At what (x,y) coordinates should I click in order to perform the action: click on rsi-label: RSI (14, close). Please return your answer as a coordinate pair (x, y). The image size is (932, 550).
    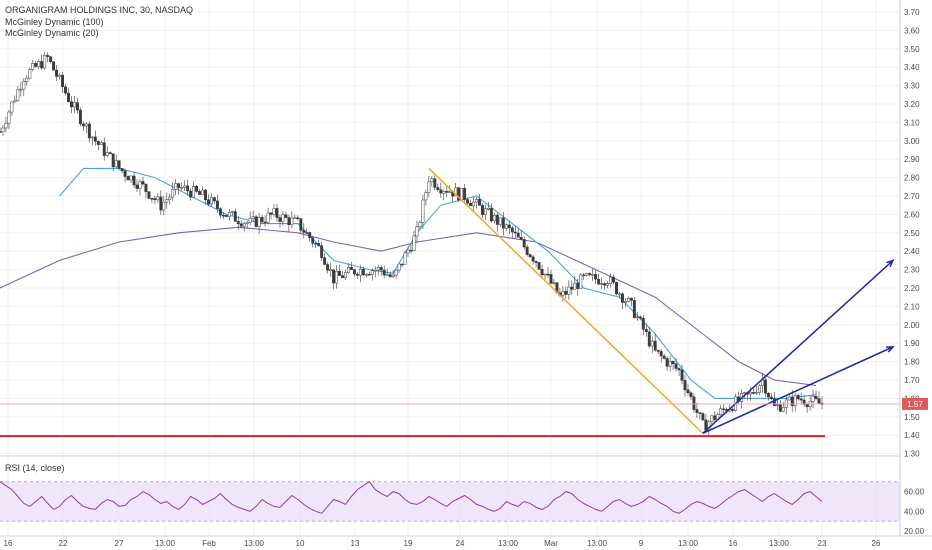
    Looking at the image, I should click on (35, 468).